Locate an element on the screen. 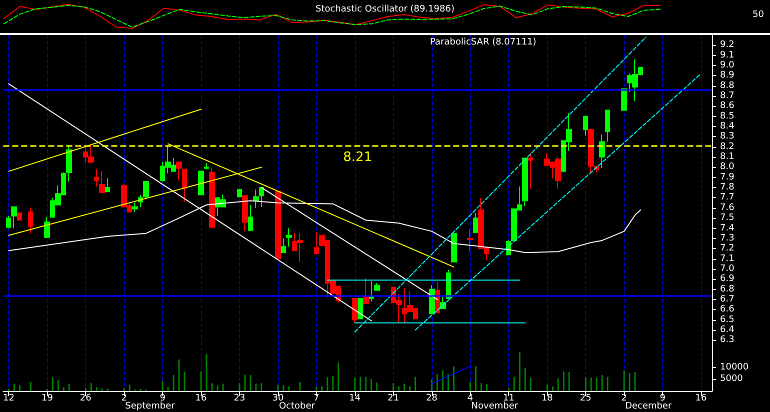  y-tick-label: 7.5 is located at coordinates (727, 218).